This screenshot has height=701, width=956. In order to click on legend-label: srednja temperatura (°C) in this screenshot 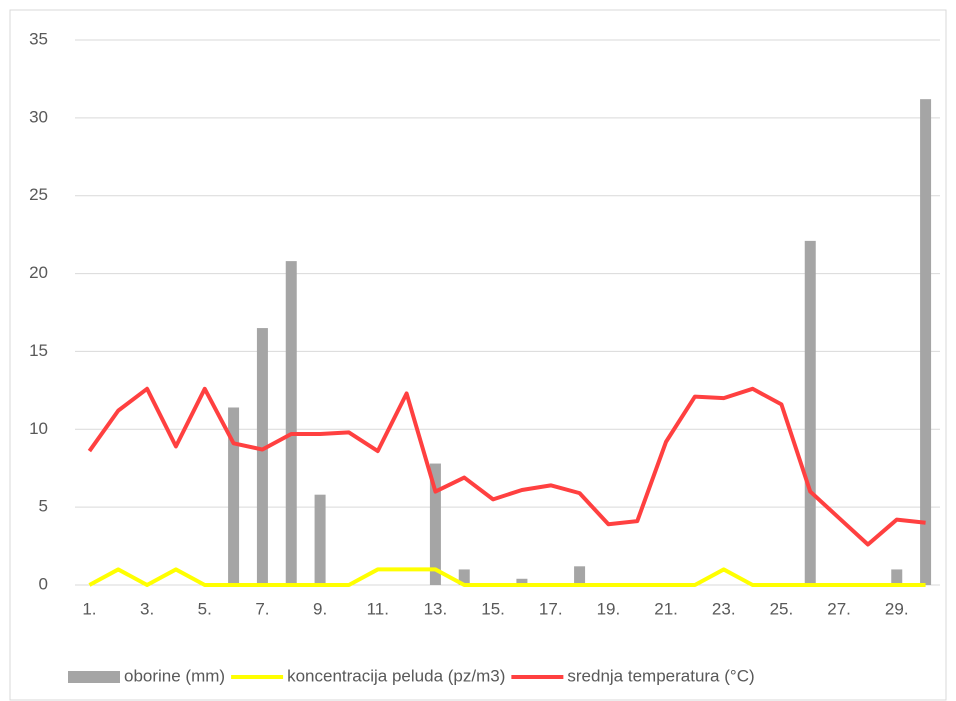, I will do `click(660, 675)`.